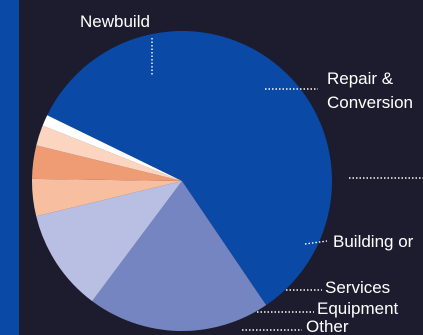 The height and width of the screenshot is (335, 423). Describe the element at coordinates (9, 167) in the screenshot. I see `side-accent-bar` at that location.